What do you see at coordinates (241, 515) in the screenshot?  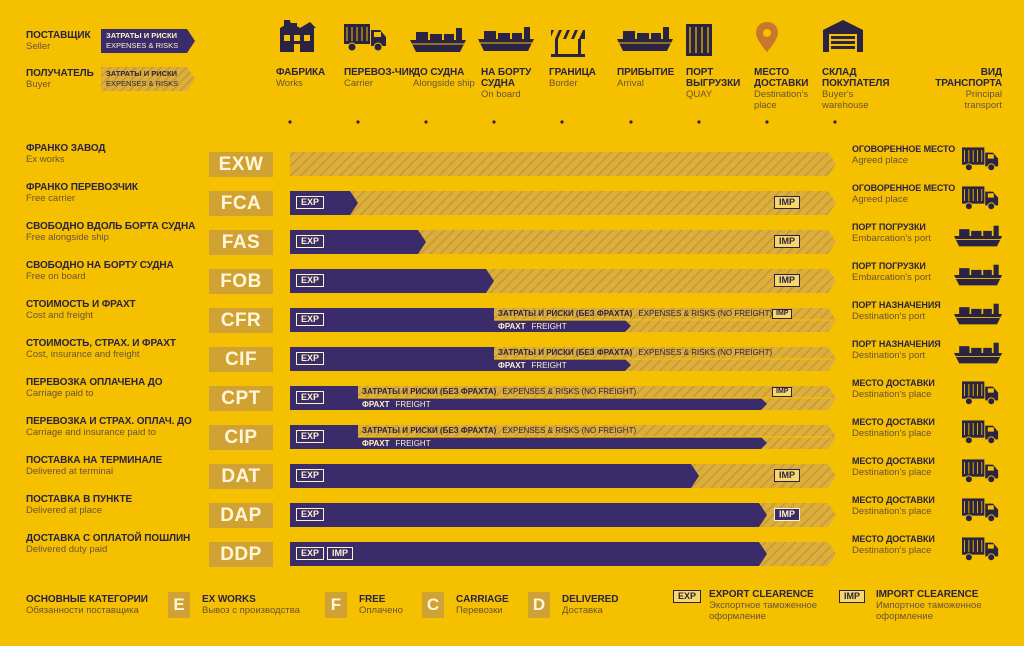 I see `term-code-dap: DAP` at bounding box center [241, 515].